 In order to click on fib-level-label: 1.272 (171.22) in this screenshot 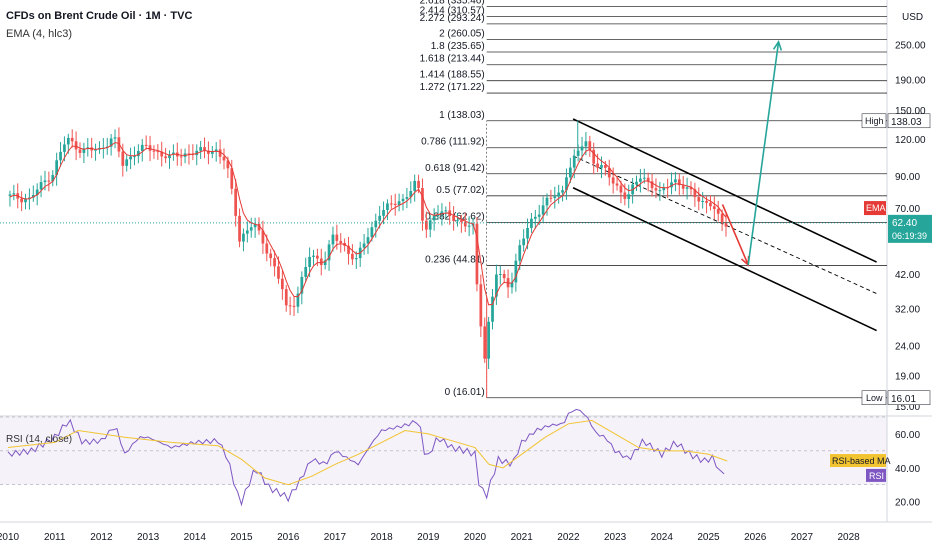, I will do `click(452, 87)`.